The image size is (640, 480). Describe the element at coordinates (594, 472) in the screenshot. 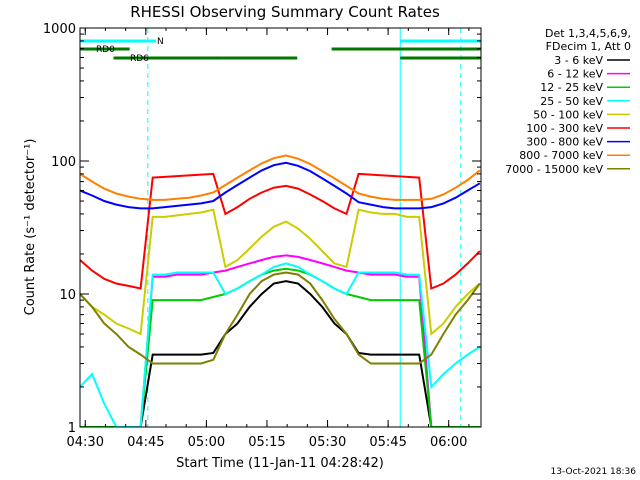

I see `plot-timestamp: 13-Oct-2021 18:36` at that location.